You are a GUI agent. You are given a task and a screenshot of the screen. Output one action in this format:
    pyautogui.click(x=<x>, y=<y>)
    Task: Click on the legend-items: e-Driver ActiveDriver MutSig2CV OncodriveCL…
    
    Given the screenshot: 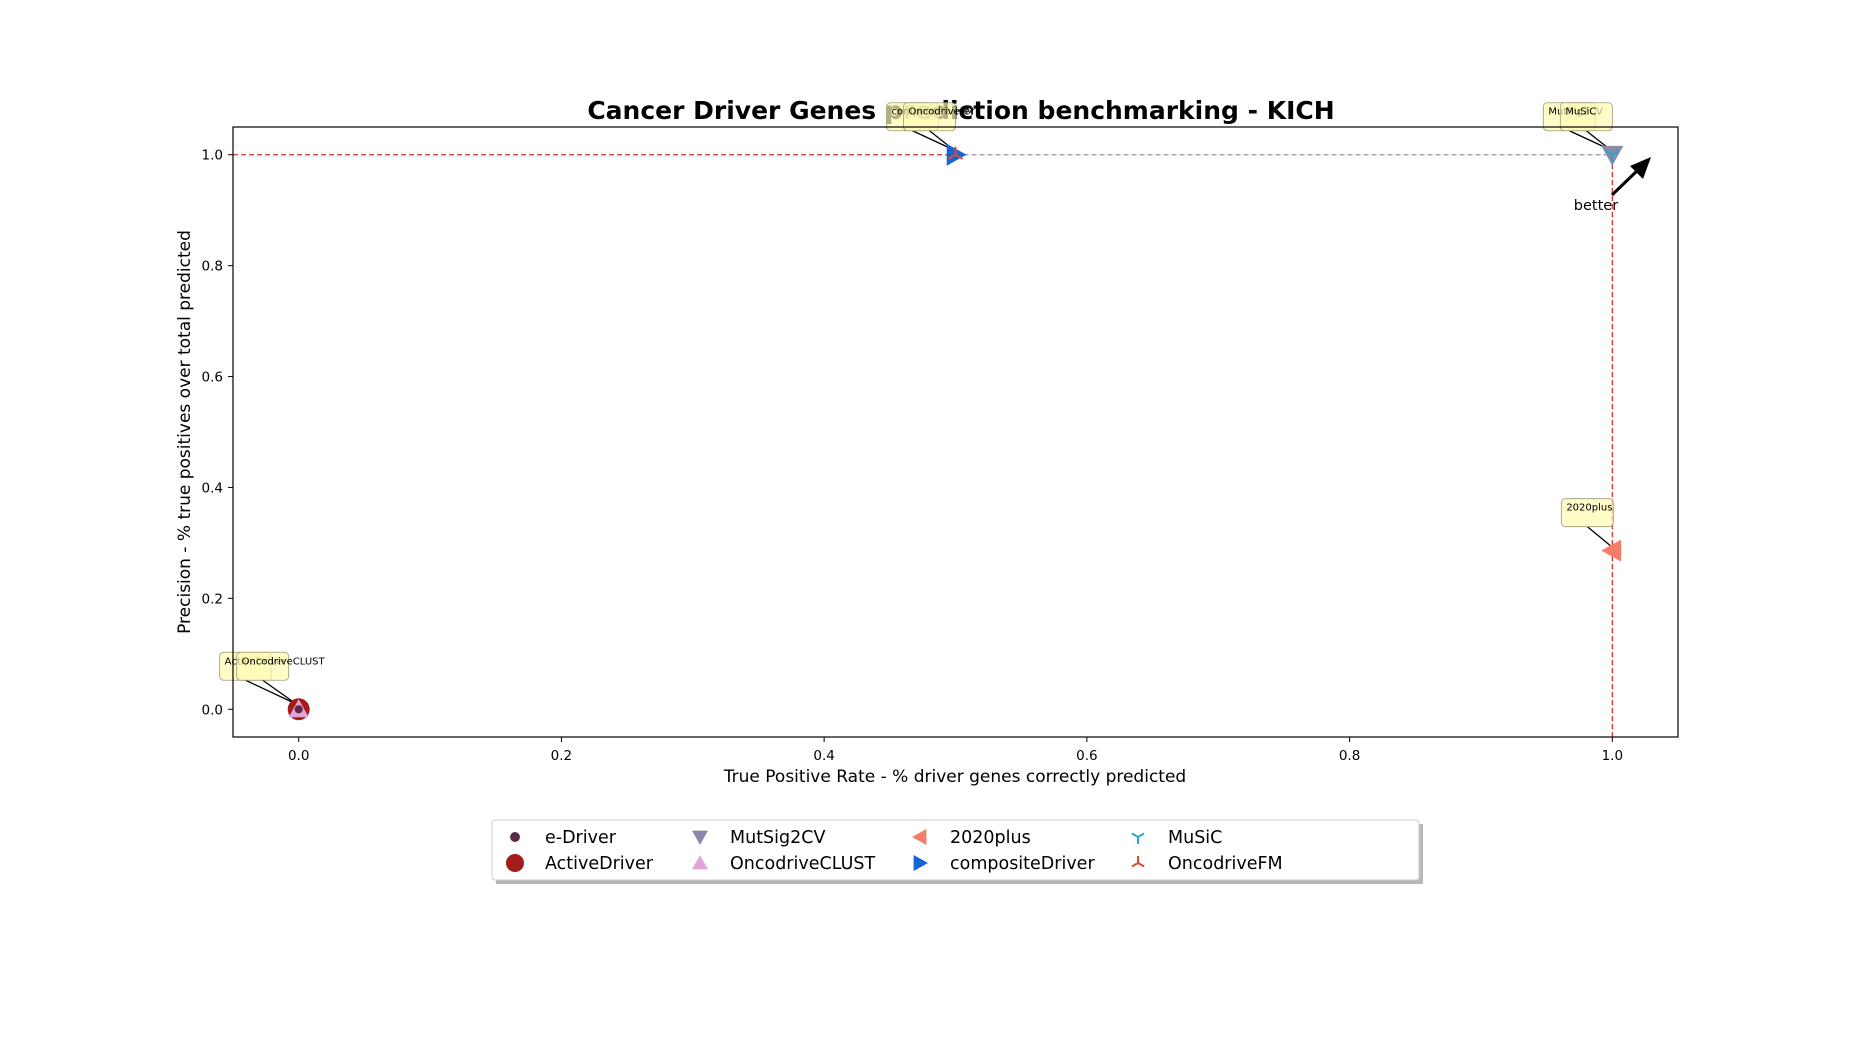 What is the action you would take?
    pyautogui.click(x=894, y=851)
    